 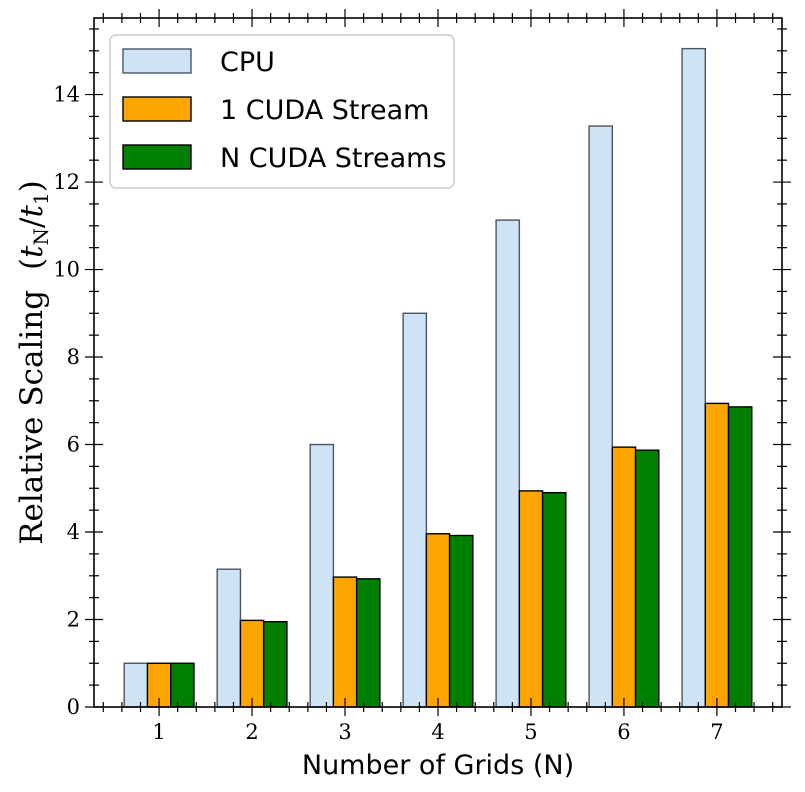 What do you see at coordinates (415, 510) in the screenshot?
I see `bar-cpu-n4` at bounding box center [415, 510].